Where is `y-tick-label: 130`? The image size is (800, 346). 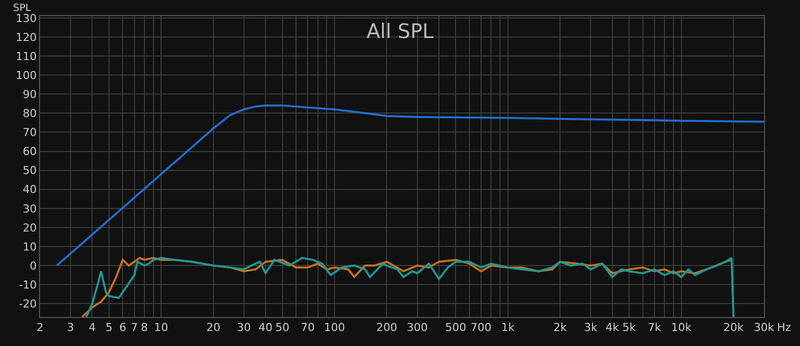 y-tick-label: 130 is located at coordinates (26, 18).